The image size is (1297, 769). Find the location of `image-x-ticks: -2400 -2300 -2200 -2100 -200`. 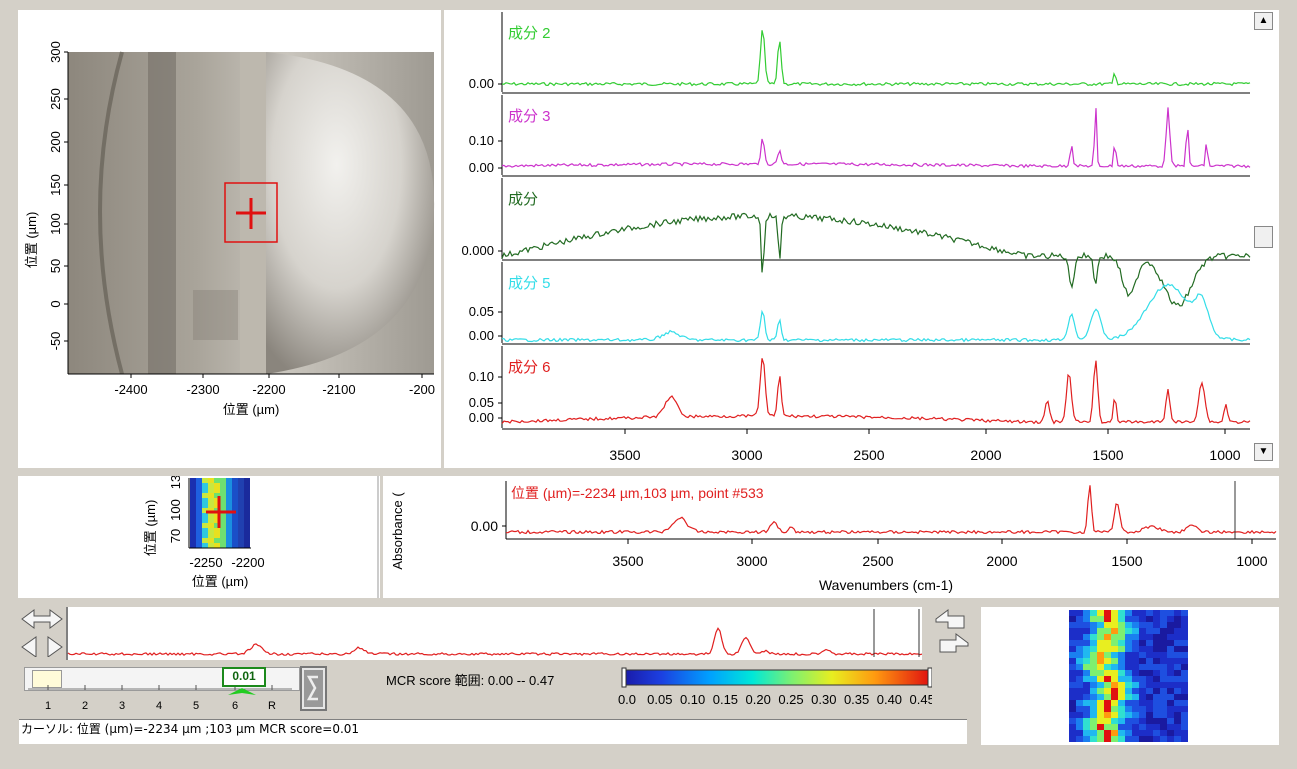

image-x-ticks: -2400 -2300 -2200 -2100 -200 is located at coordinates (274, 385).